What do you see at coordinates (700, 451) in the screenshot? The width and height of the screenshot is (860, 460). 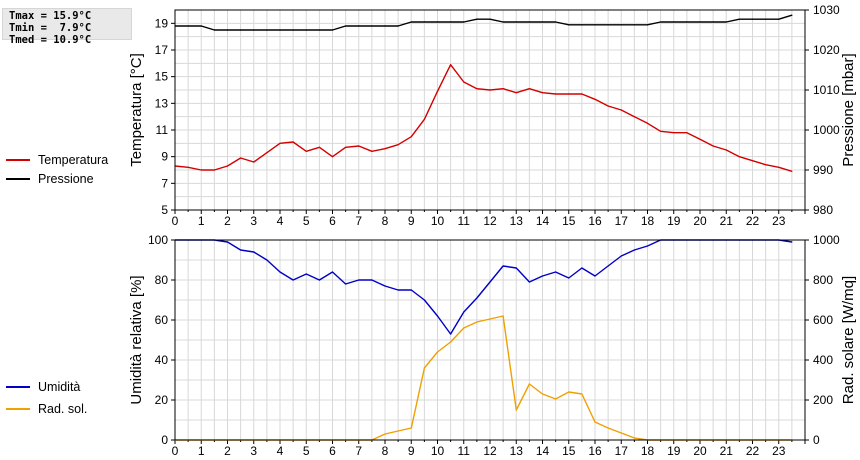 I see `x-tick-label: 20` at bounding box center [700, 451].